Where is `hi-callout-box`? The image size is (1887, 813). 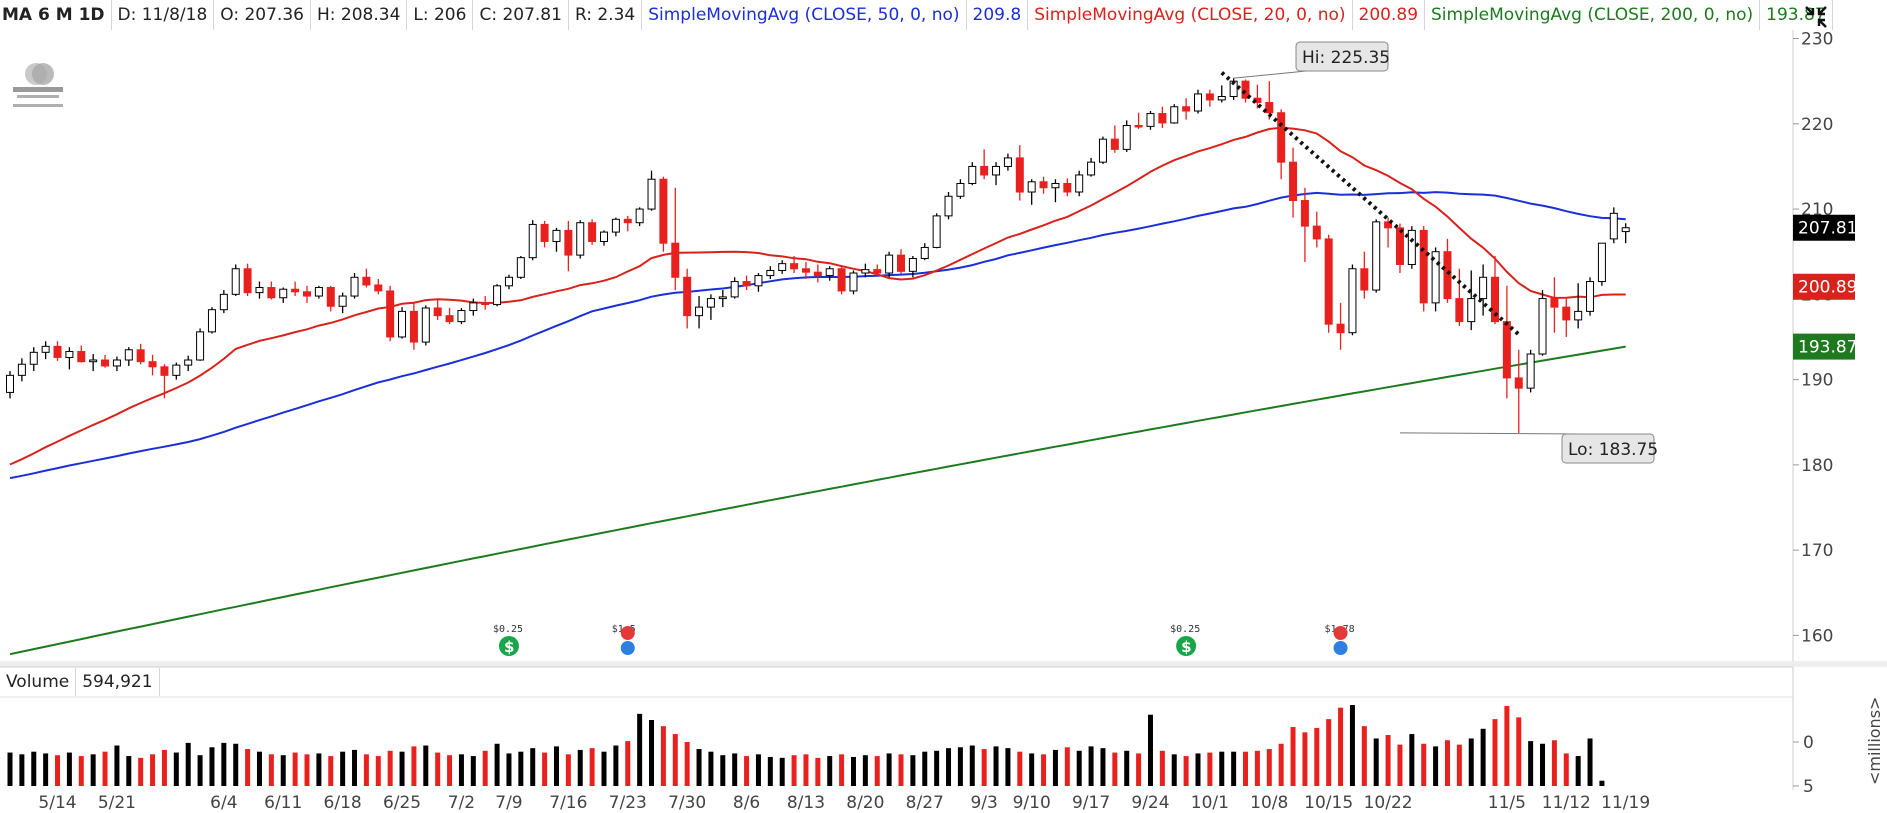 hi-callout-box is located at coordinates (1342, 56).